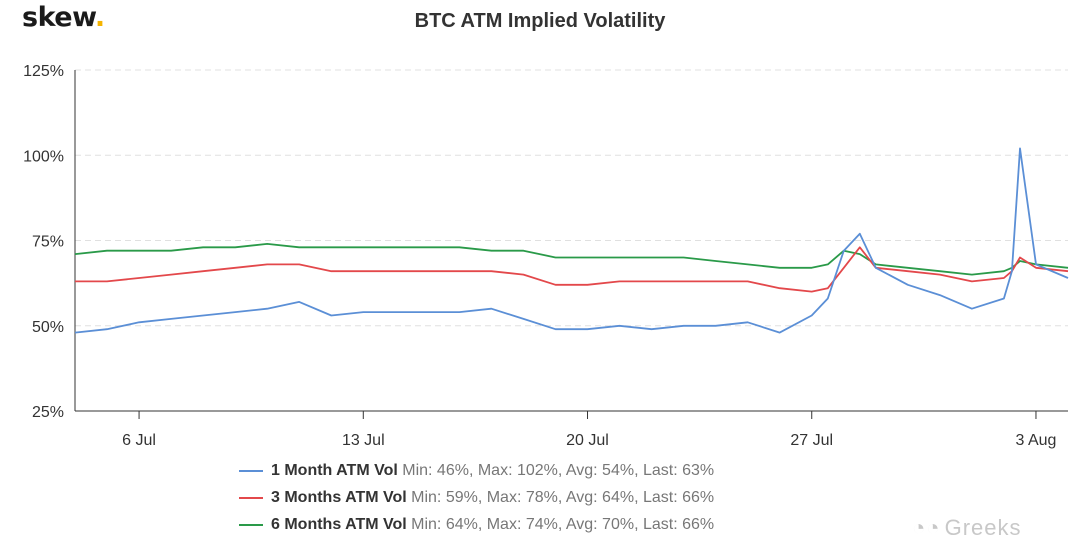 The height and width of the screenshot is (543, 1080). Describe the element at coordinates (563, 524) in the screenshot. I see `legend-stats-6-months: Min: 64%, Max: 74%, Avg: 70%, Last: 66%` at that location.